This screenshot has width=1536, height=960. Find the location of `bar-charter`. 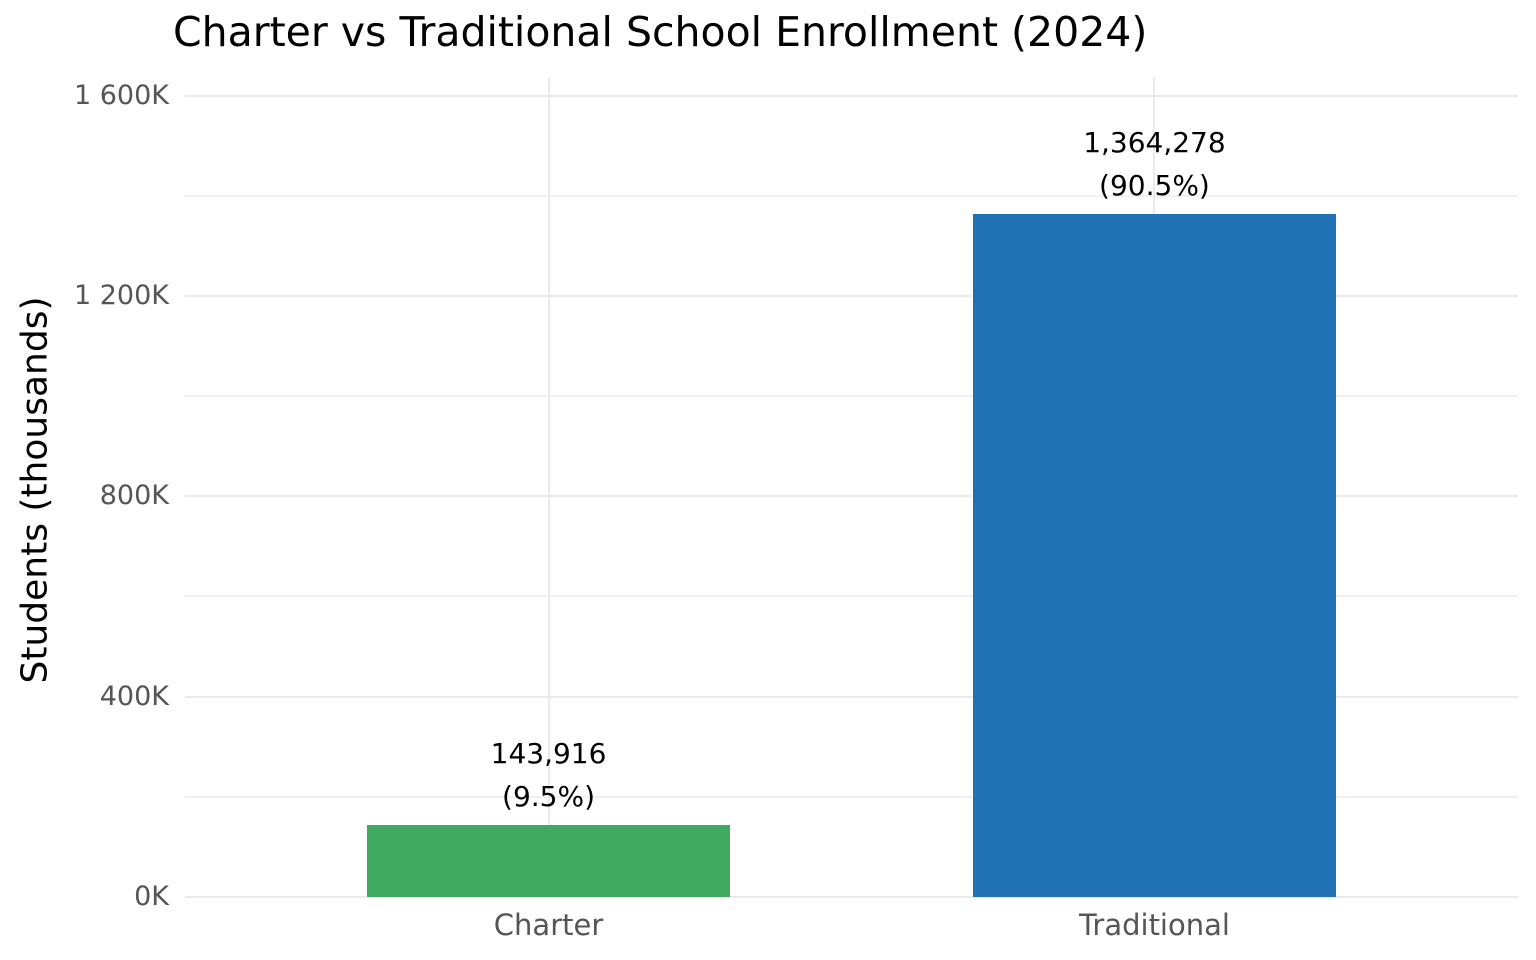

bar-charter is located at coordinates (548, 860).